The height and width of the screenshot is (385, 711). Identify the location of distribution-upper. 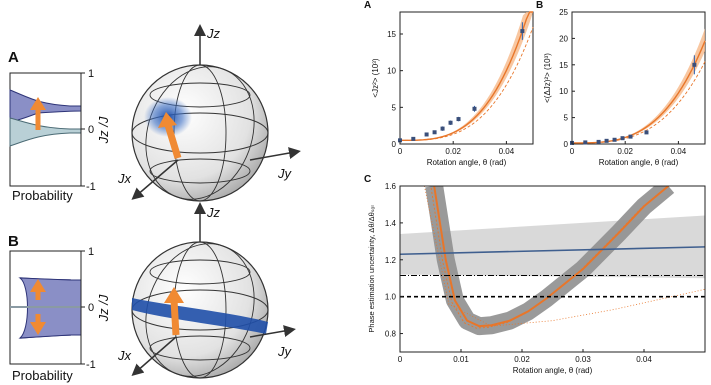
(45, 106).